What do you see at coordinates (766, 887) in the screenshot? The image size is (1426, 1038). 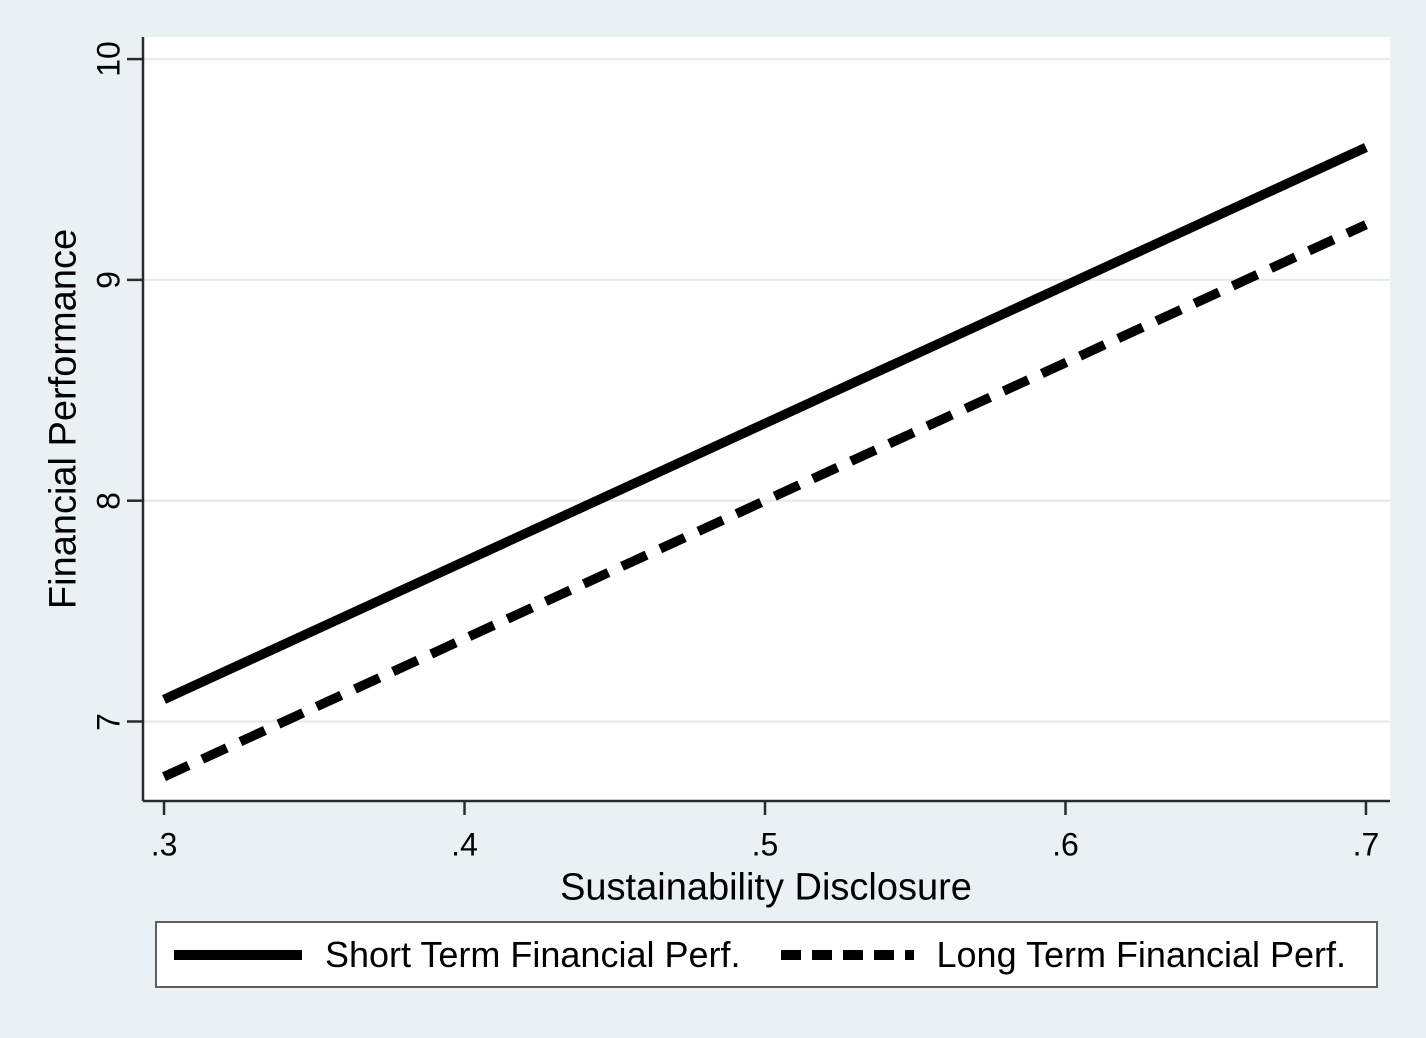 I see `x-axis-title: Sustainability Disclosure` at bounding box center [766, 887].